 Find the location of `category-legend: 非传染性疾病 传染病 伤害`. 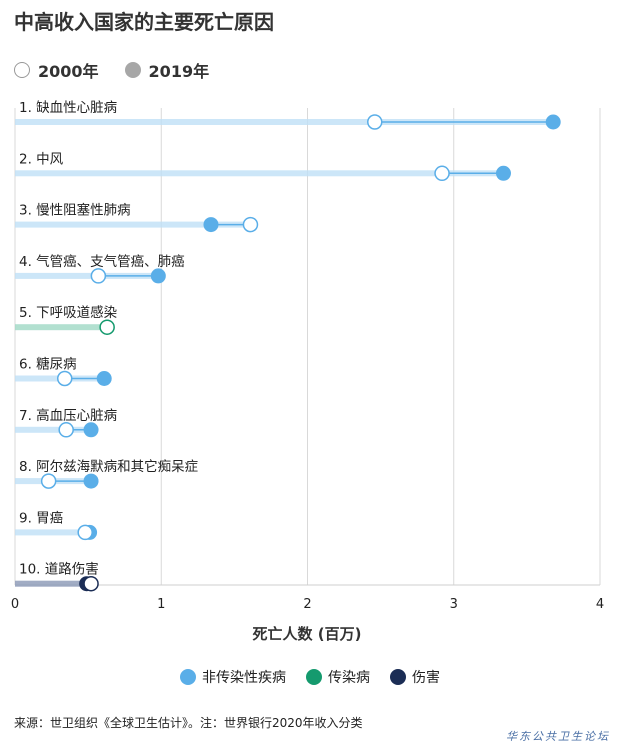

category-legend: 非传染性疾病 传染病 伤害 is located at coordinates (310, 677).